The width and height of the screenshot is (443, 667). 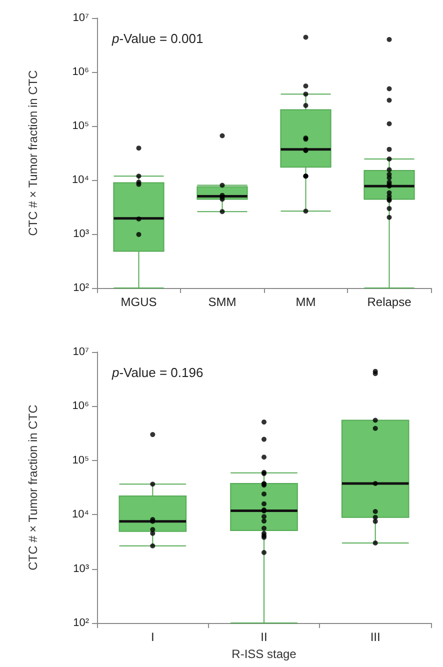 I want to click on x-axis-title: R-ISS stage, so click(x=264, y=653).